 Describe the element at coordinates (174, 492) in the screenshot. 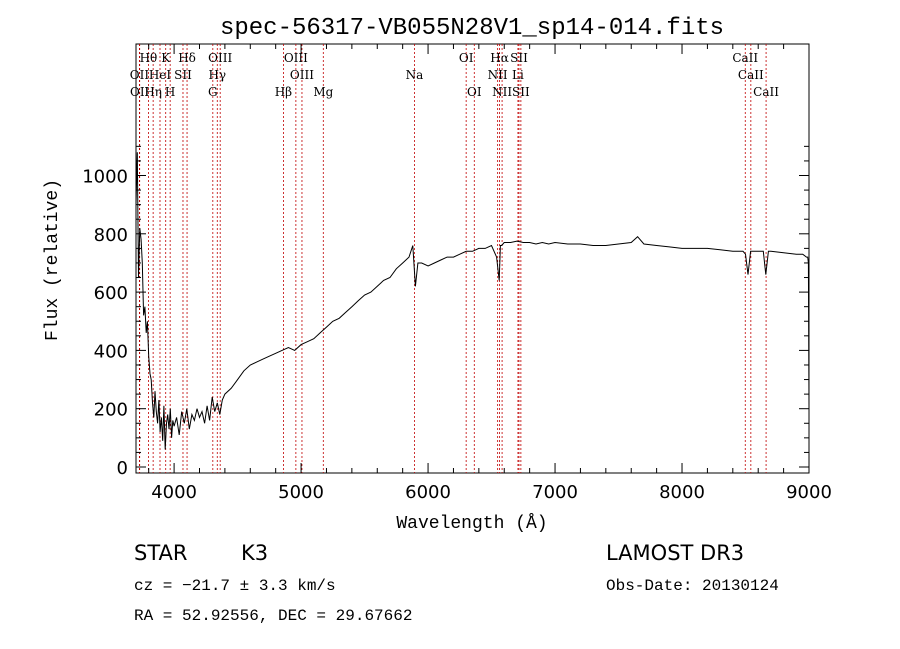

I see `x-tick-label: 4000` at that location.